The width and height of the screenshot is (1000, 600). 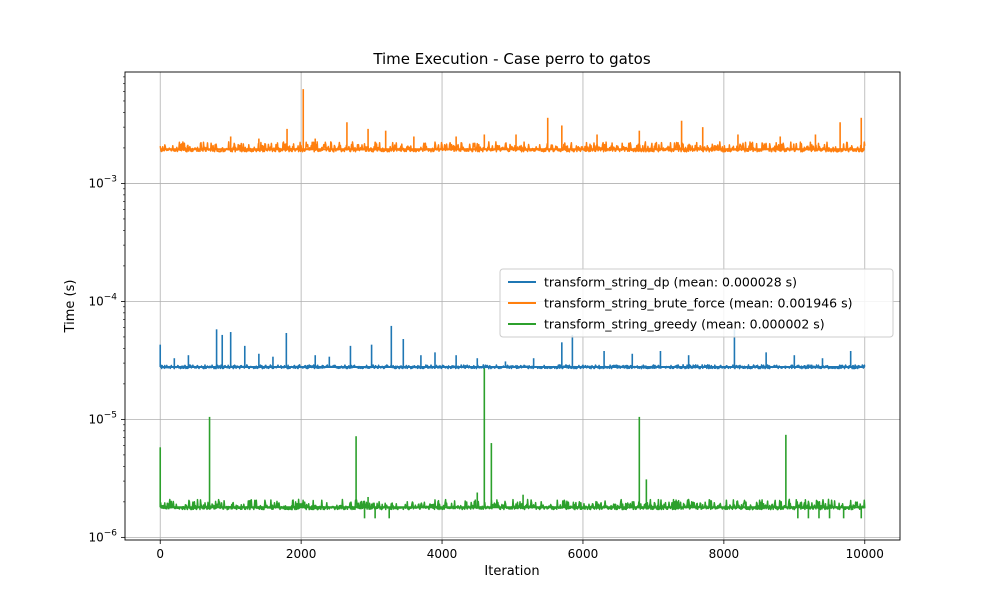 I want to click on x-axis: 0 2000 4000 6000 8000 10000, so click(x=520, y=550).